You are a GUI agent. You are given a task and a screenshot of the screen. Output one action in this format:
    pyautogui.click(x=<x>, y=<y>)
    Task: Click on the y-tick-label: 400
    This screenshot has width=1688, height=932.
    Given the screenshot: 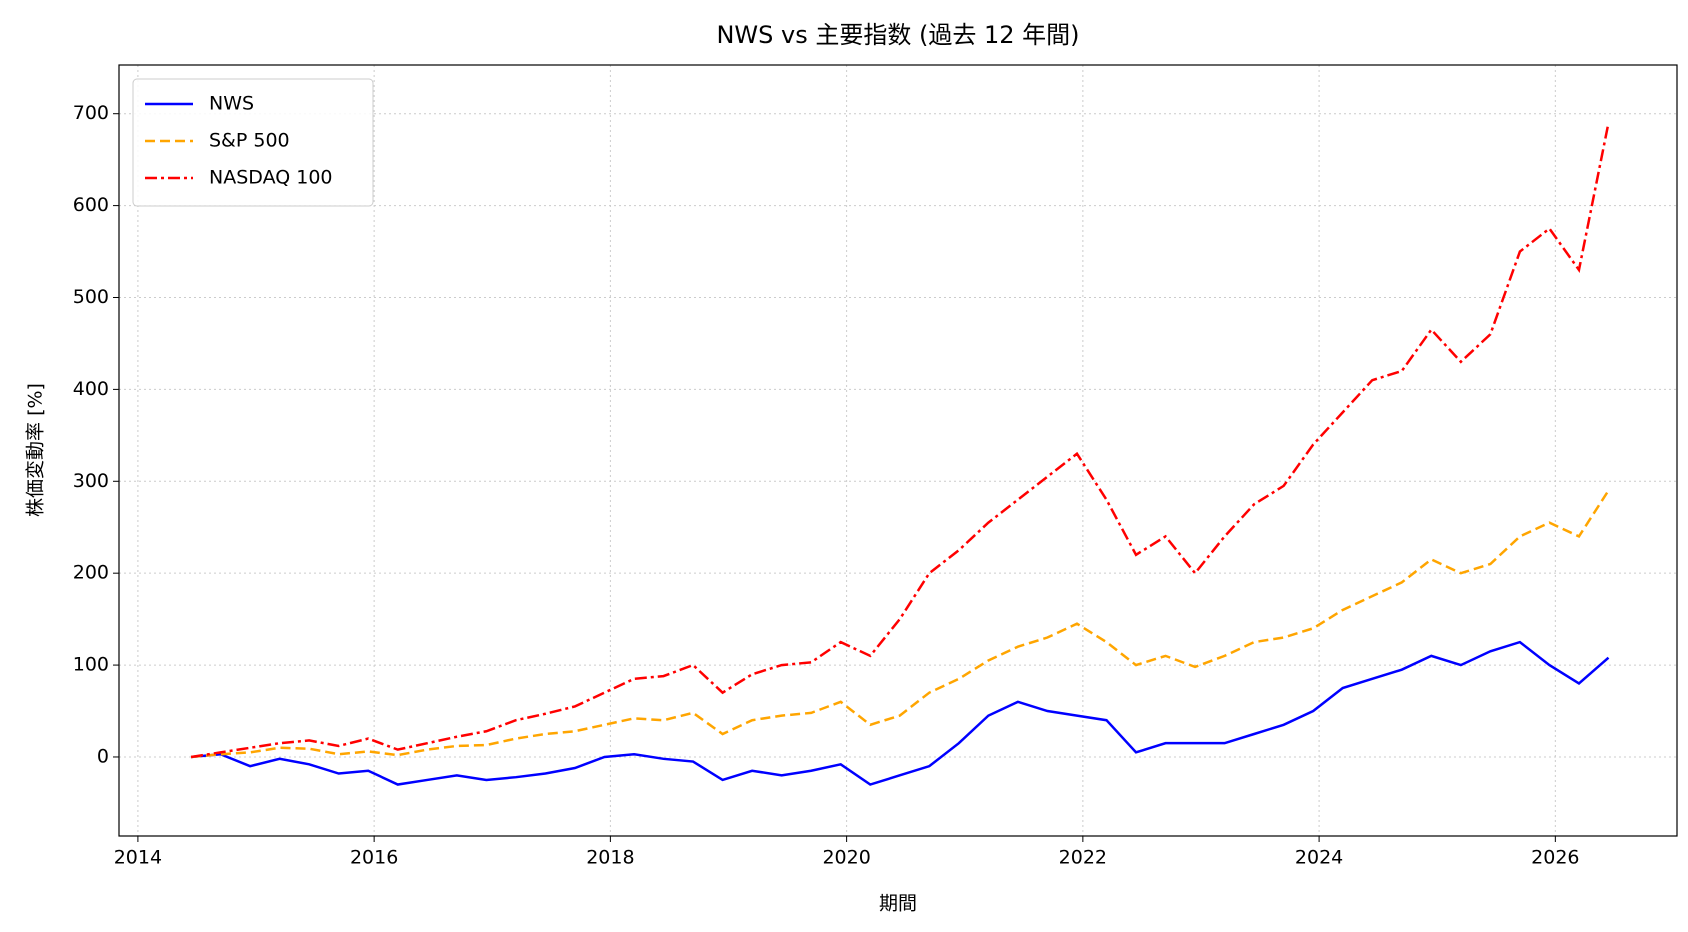 What is the action you would take?
    pyautogui.click(x=91, y=389)
    